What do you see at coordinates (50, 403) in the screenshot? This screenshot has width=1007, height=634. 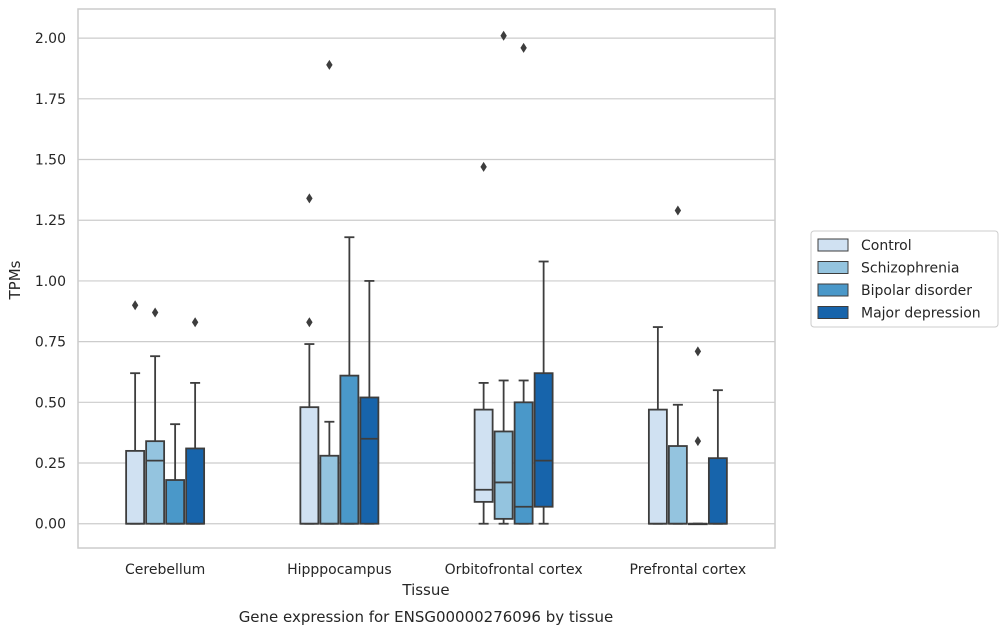 I see `y-tick-label: 0.50` at bounding box center [50, 403].